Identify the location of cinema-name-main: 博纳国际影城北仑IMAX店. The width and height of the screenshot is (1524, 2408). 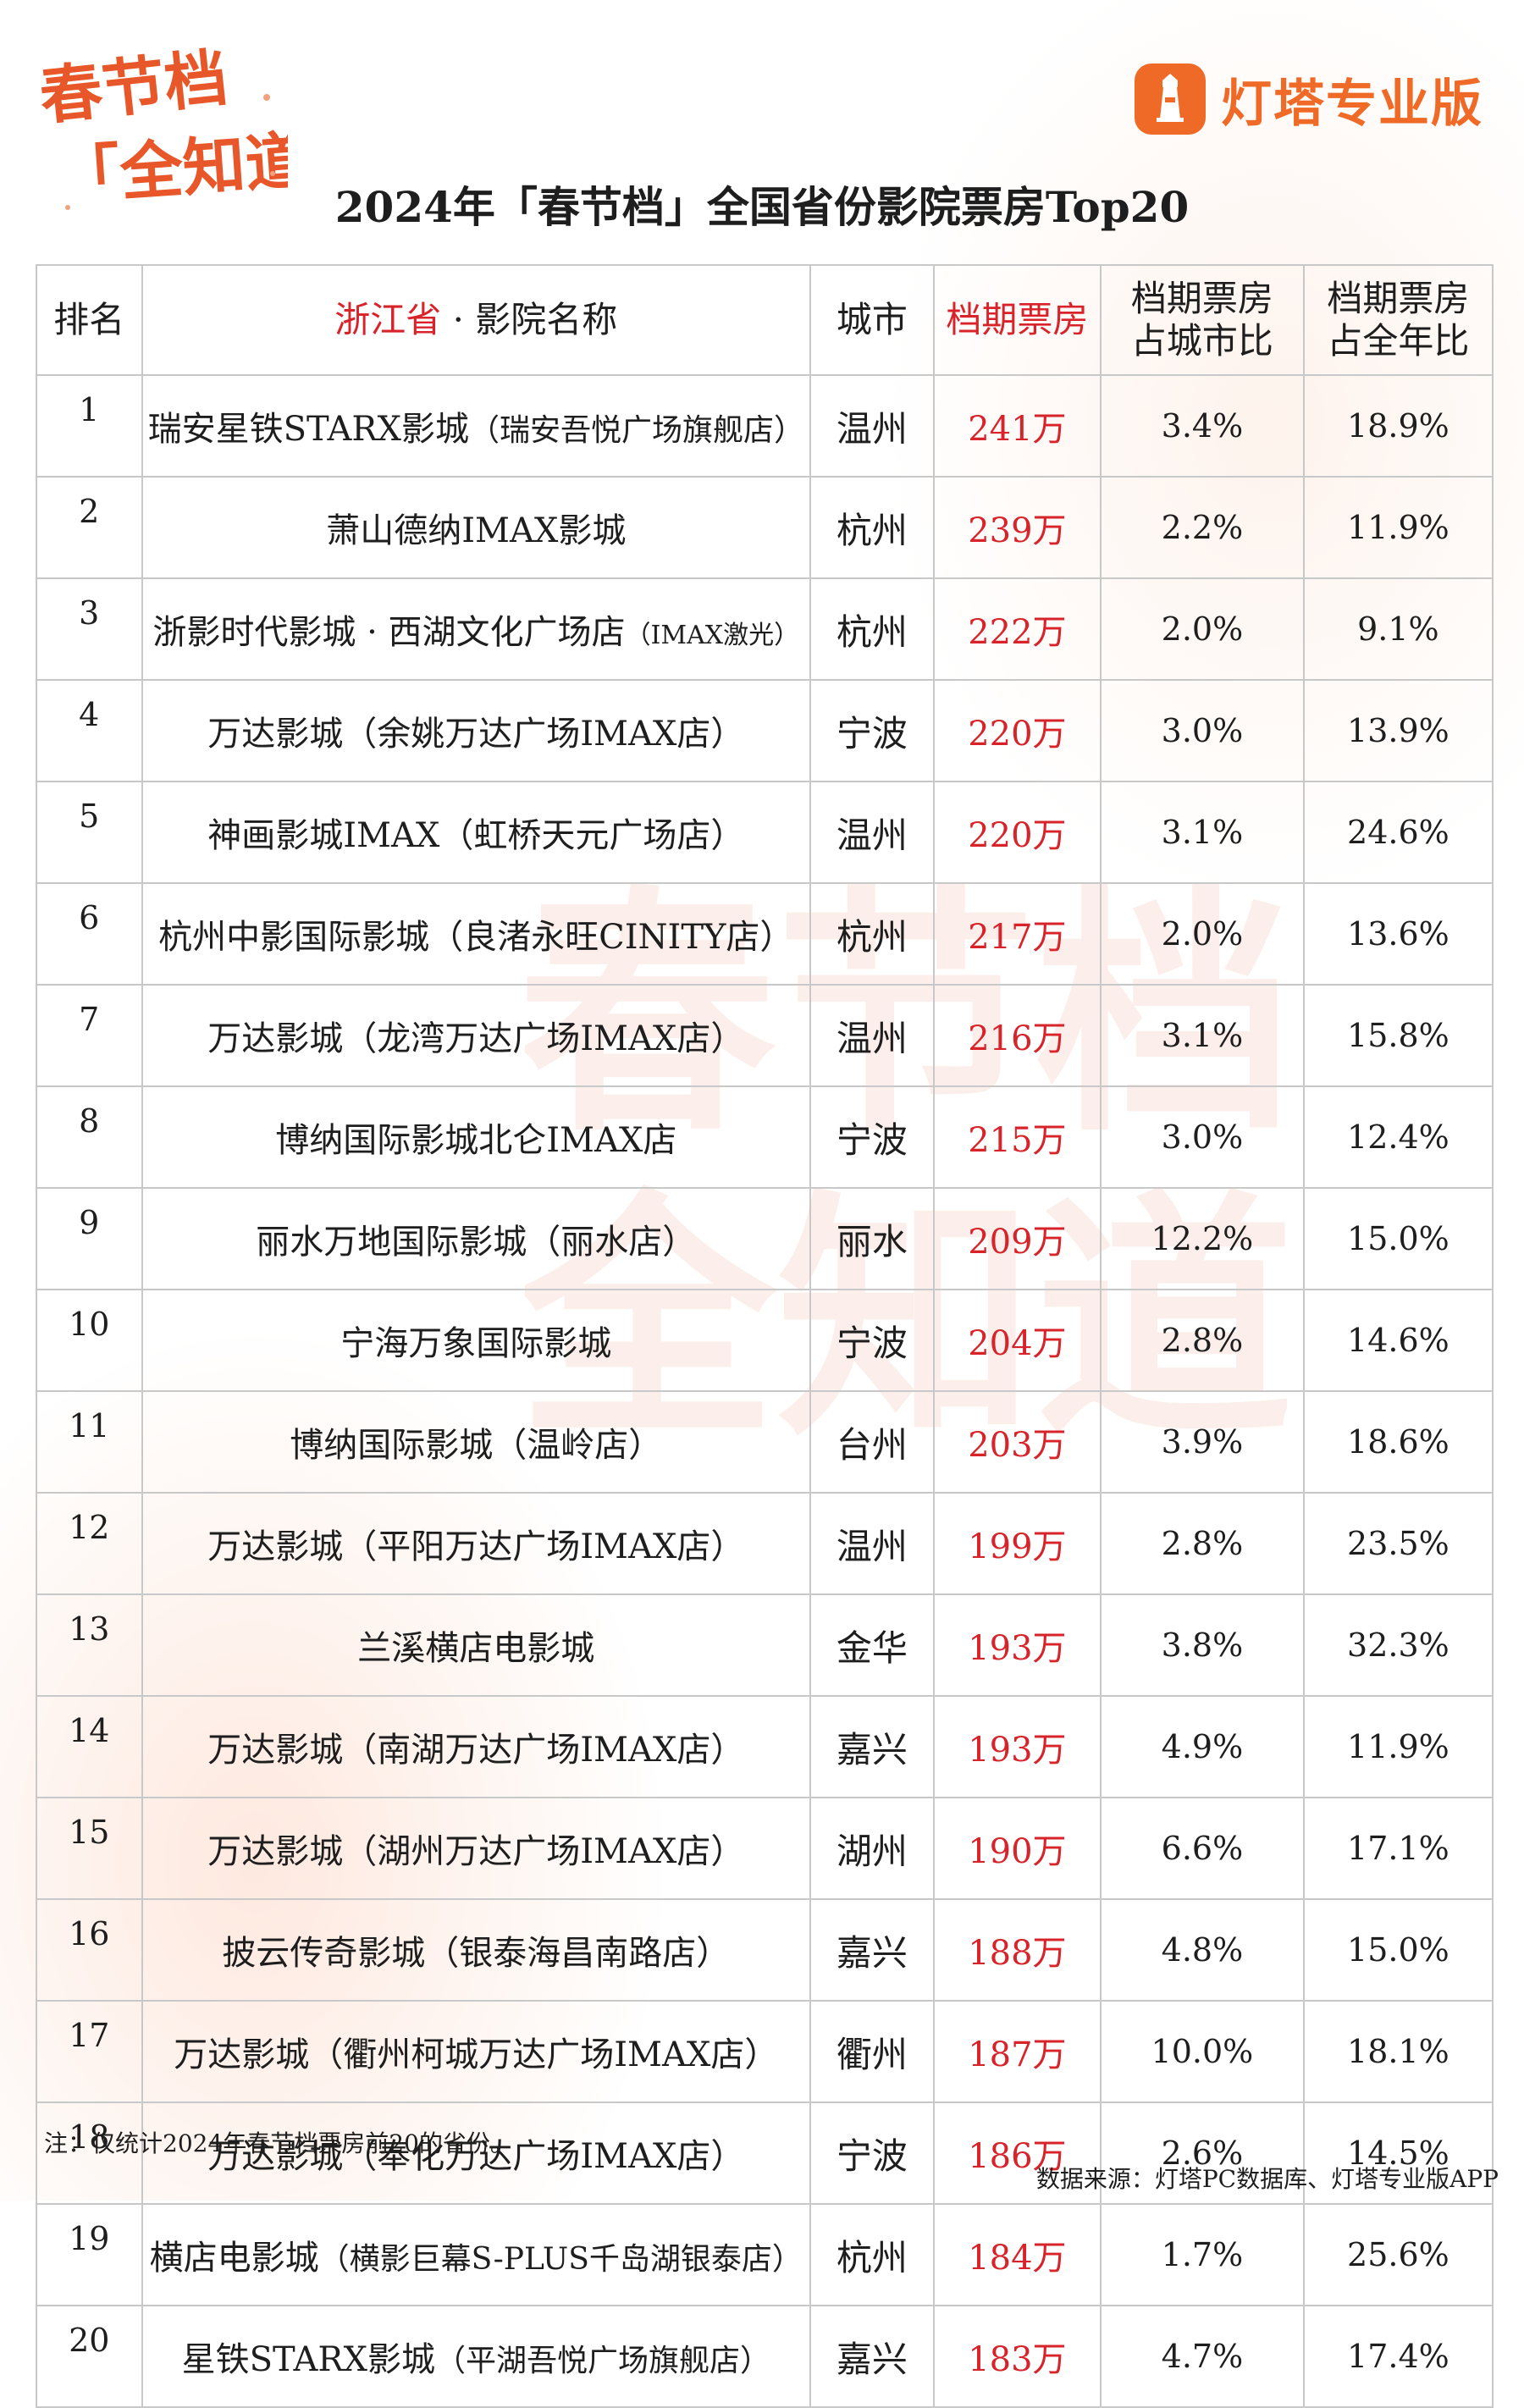
(476, 1140).